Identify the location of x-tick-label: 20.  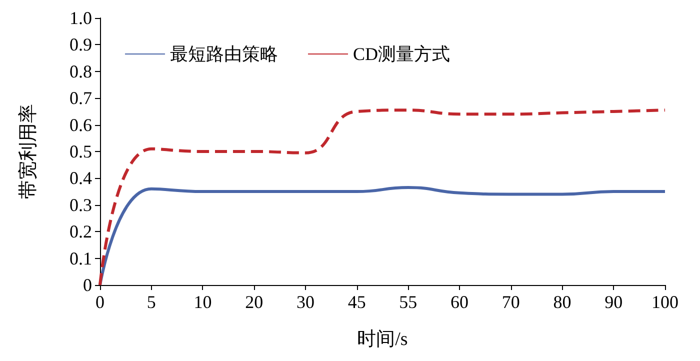
(254, 302).